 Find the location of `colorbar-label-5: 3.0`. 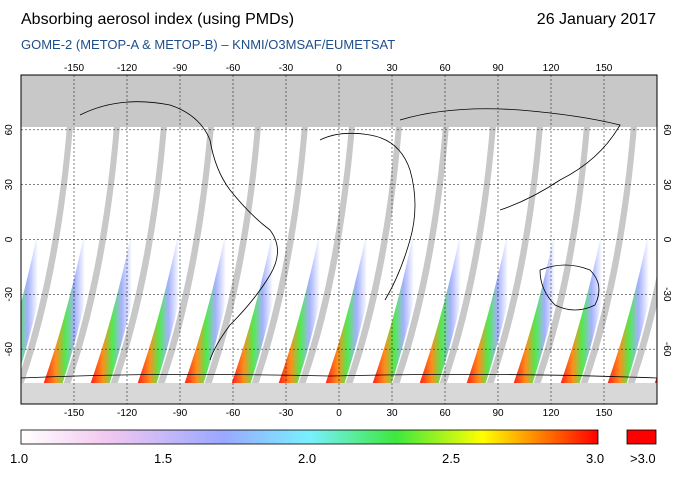

colorbar-label-5: 3.0 is located at coordinates (595, 458).